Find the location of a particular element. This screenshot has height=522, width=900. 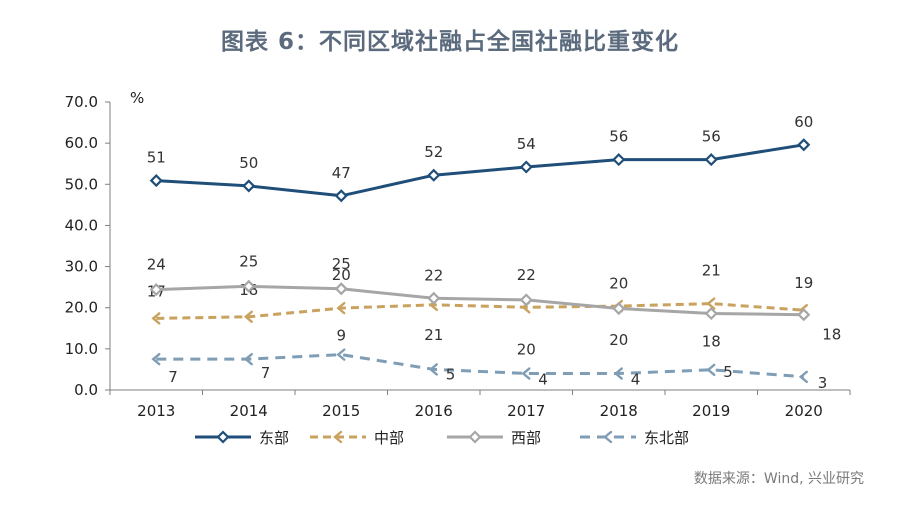

y-tick-label: 70.0 is located at coordinates (81, 102).